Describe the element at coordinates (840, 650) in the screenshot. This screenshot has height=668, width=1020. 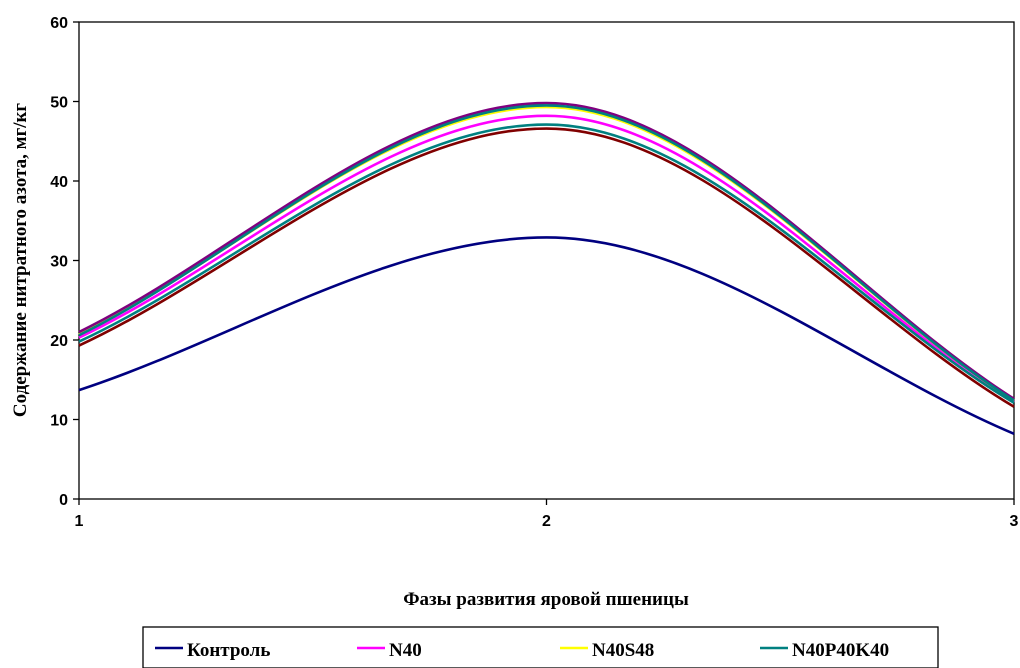
I see `legend-label: N40P40K40` at that location.